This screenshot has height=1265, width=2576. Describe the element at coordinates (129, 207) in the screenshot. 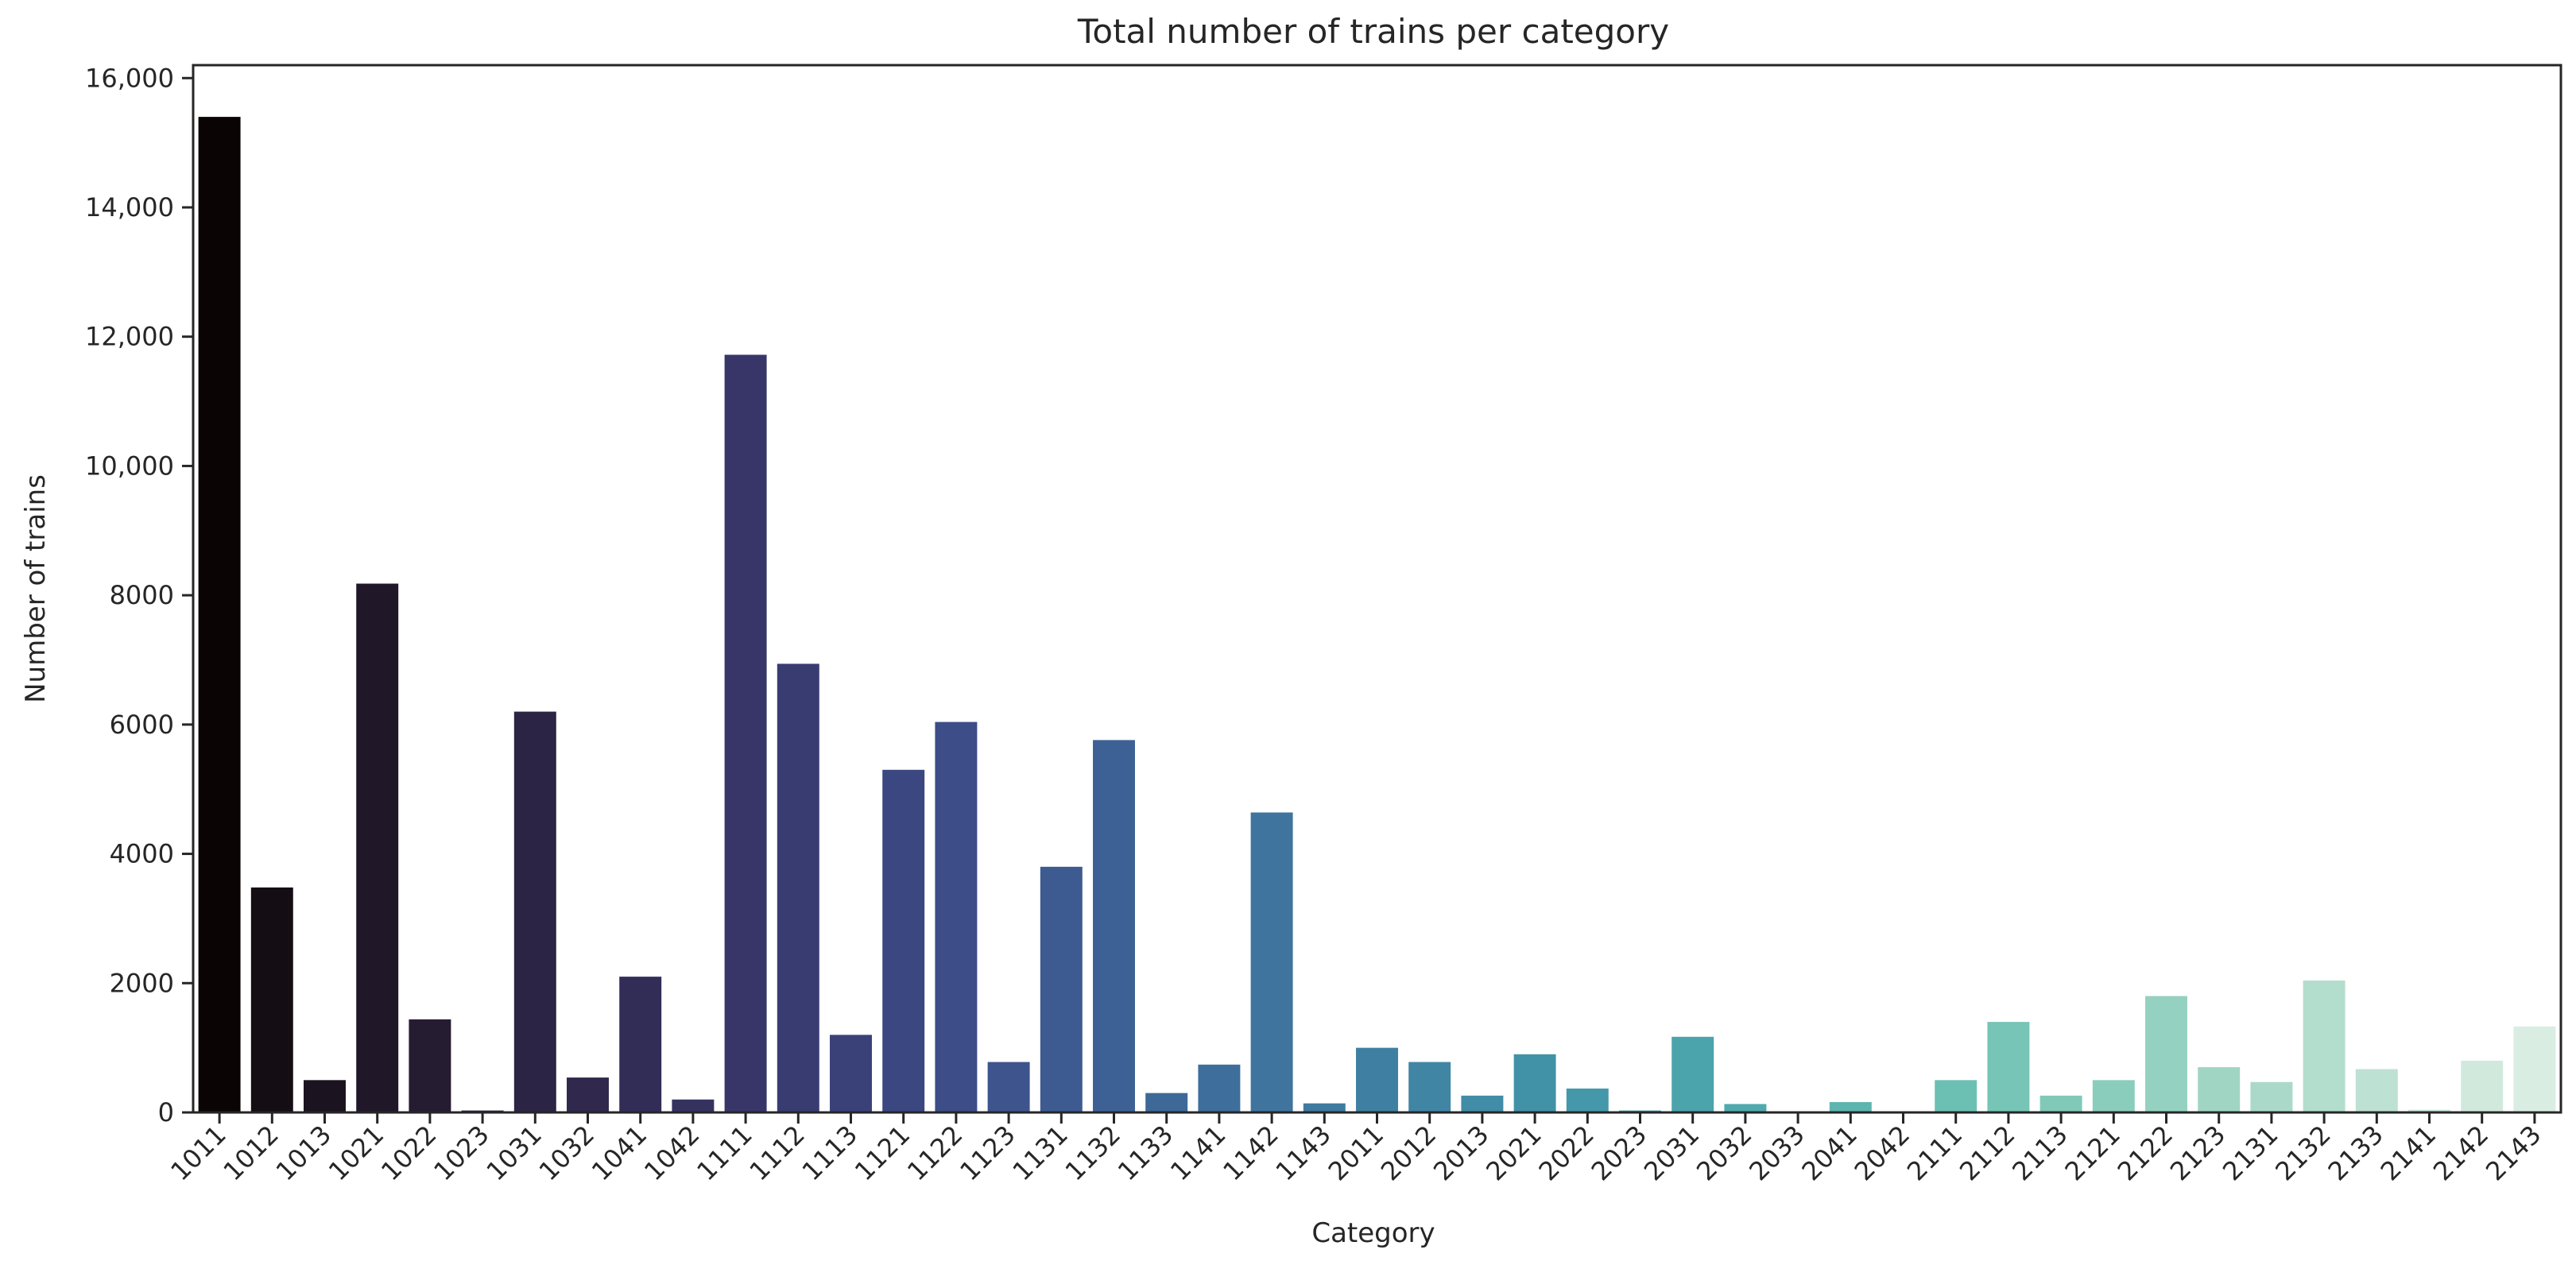

I see `y-tick-label: 14,000` at that location.